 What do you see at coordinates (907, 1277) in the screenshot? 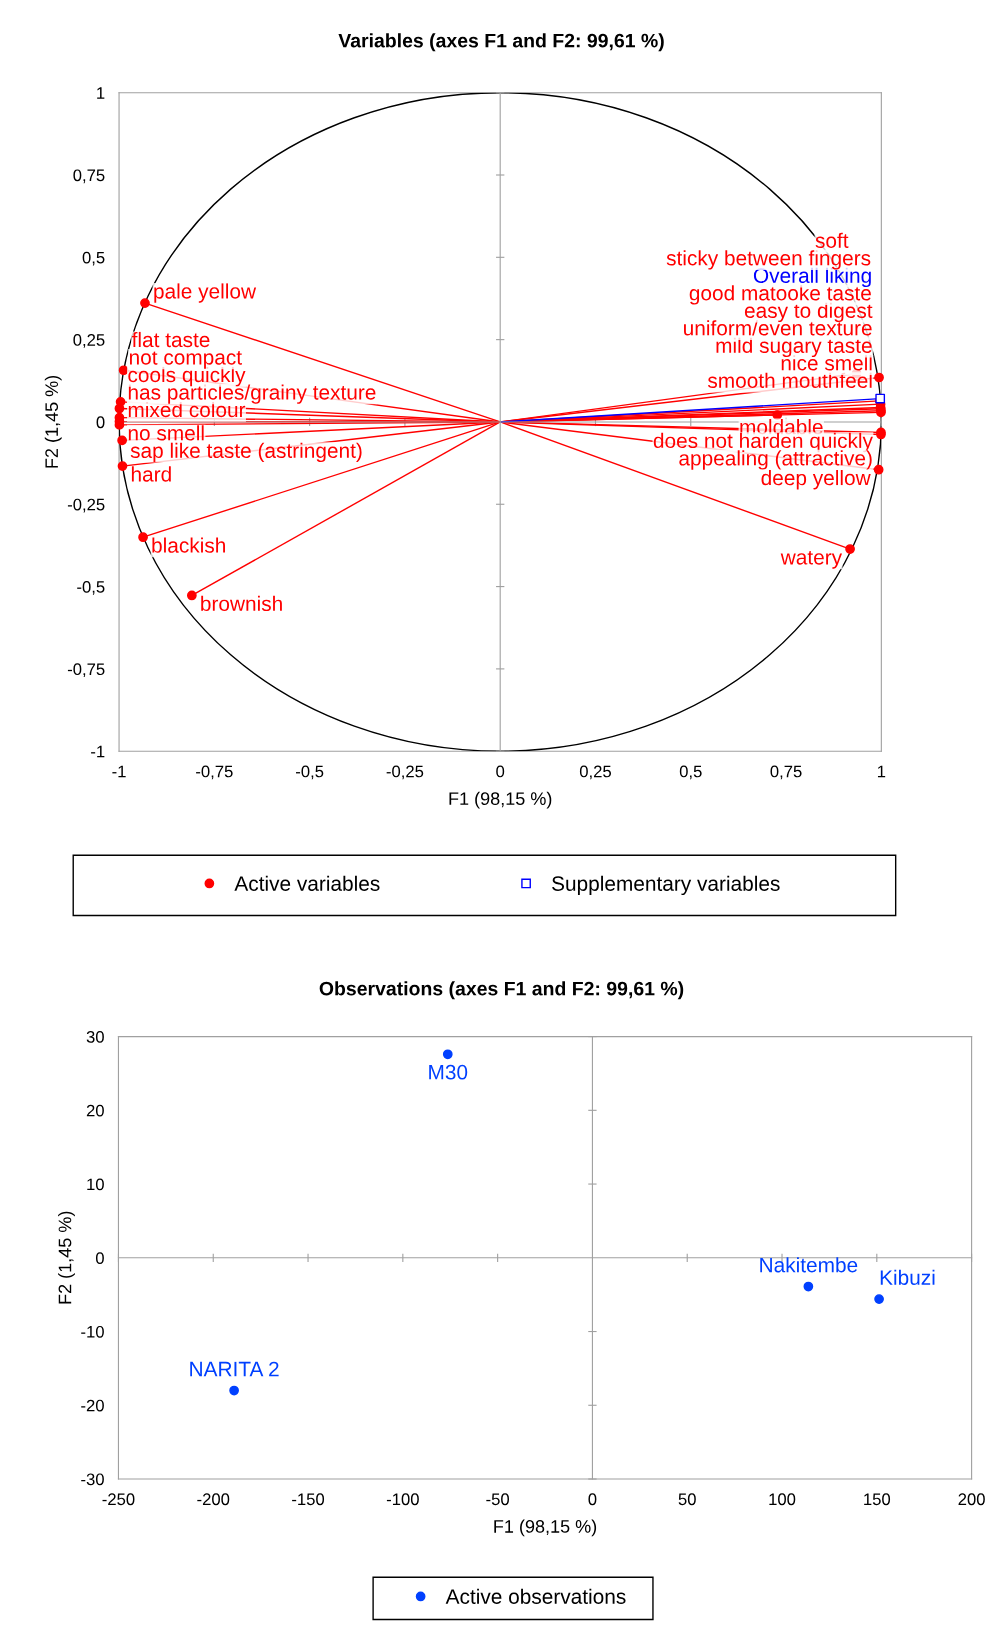
I see `annotation: Kibuzi` at bounding box center [907, 1277].